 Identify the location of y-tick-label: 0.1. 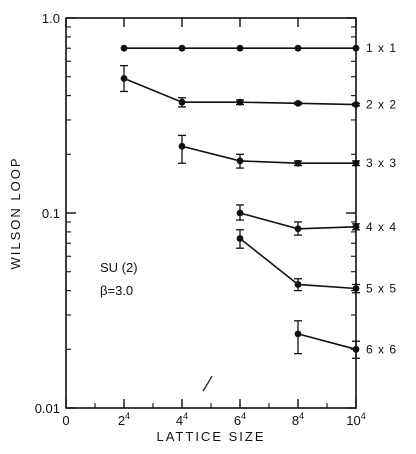
(51, 213).